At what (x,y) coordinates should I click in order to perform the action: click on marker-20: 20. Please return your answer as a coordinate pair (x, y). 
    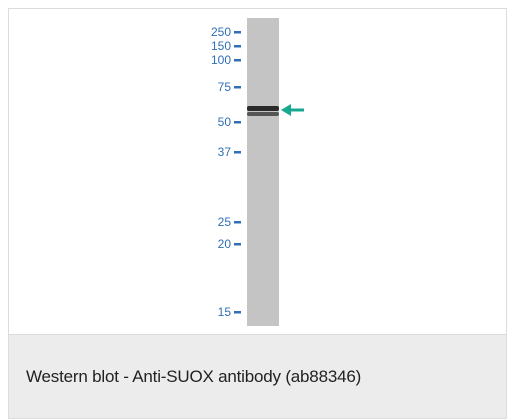
    Looking at the image, I should click on (229, 244).